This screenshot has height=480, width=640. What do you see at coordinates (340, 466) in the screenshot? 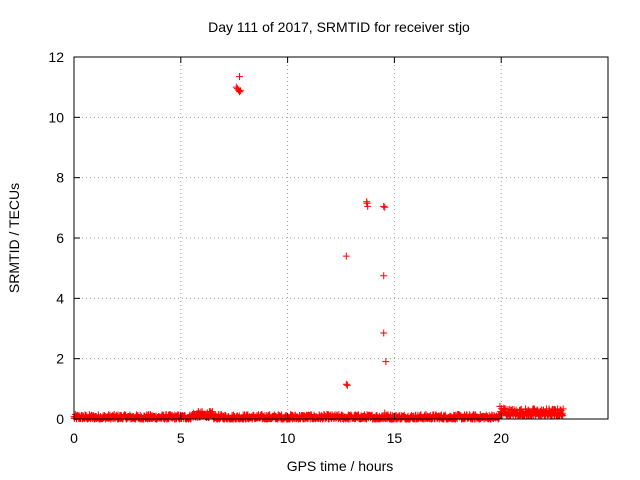
I see `x-axis-label: GPS time / hours` at bounding box center [340, 466].